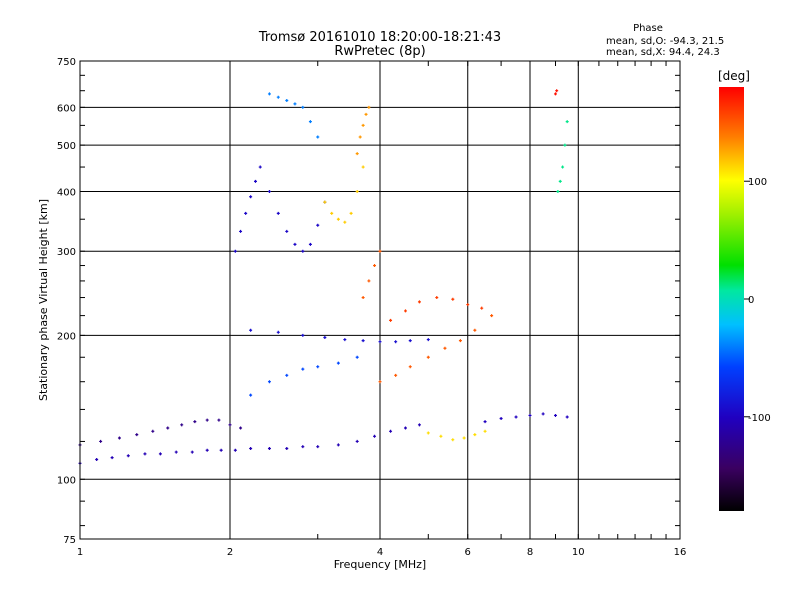  Describe the element at coordinates (379, 51) in the screenshot. I see `chart-subtitle: RwPretec (8p)` at that location.